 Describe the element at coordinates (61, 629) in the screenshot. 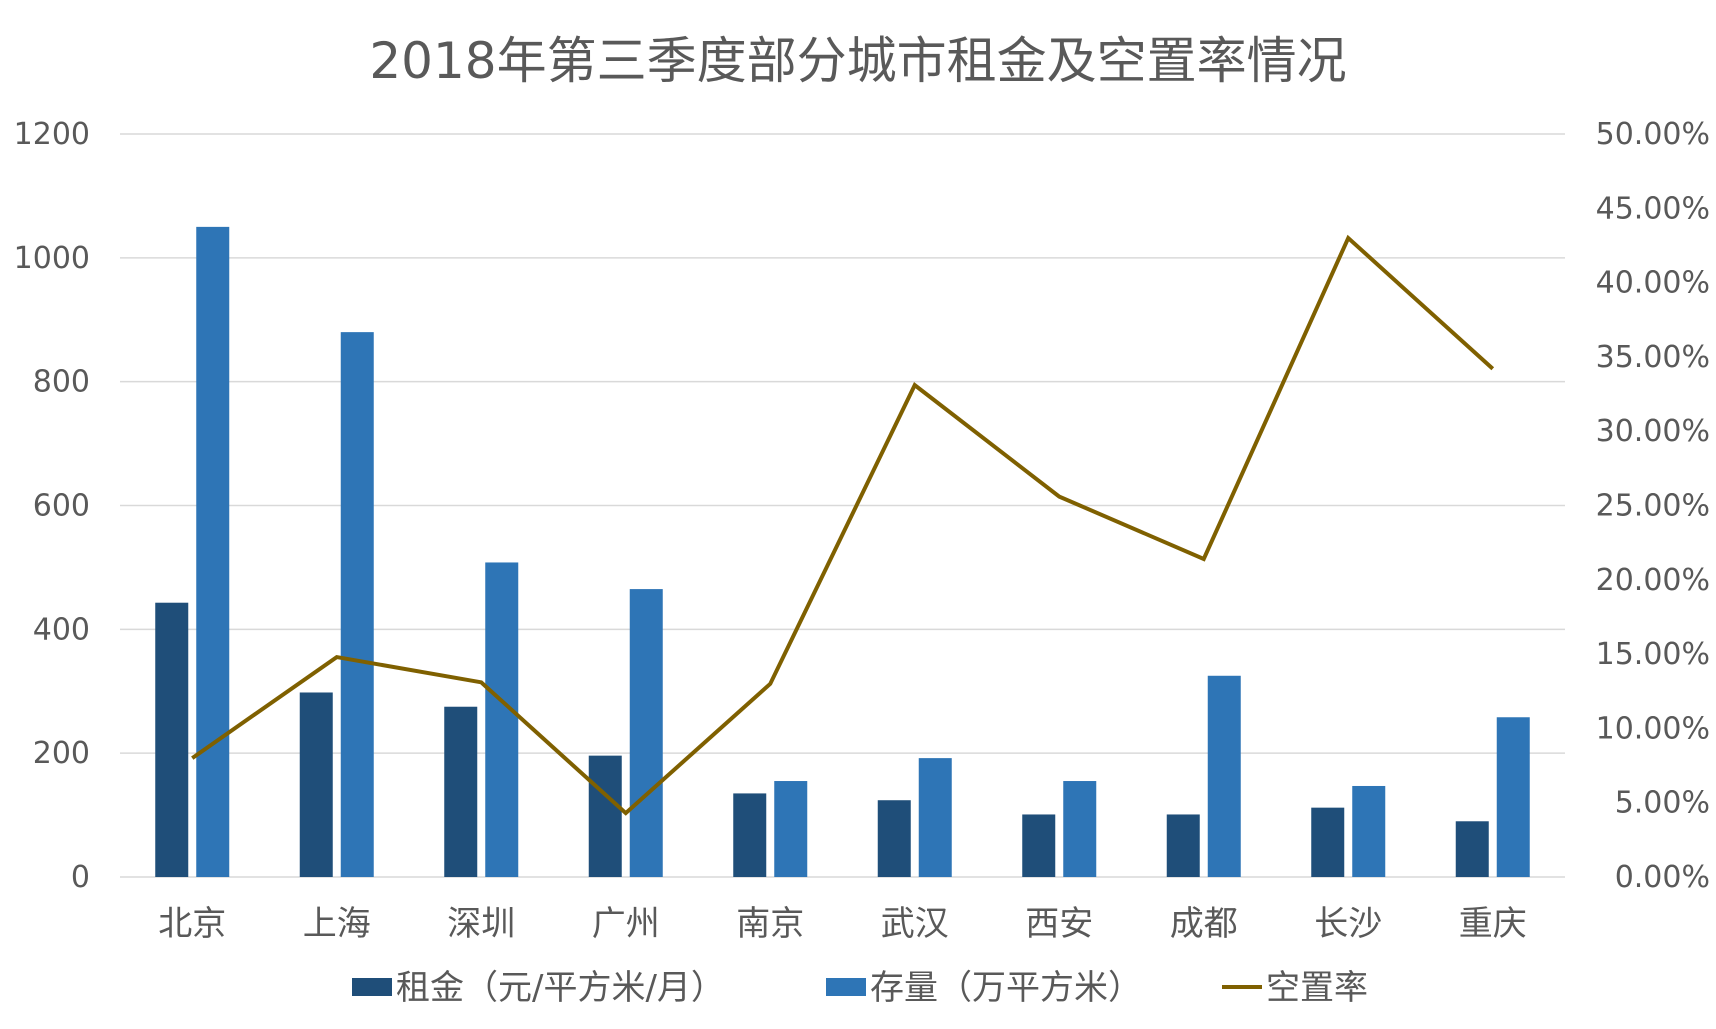

I see `left-tick-label: 400` at that location.